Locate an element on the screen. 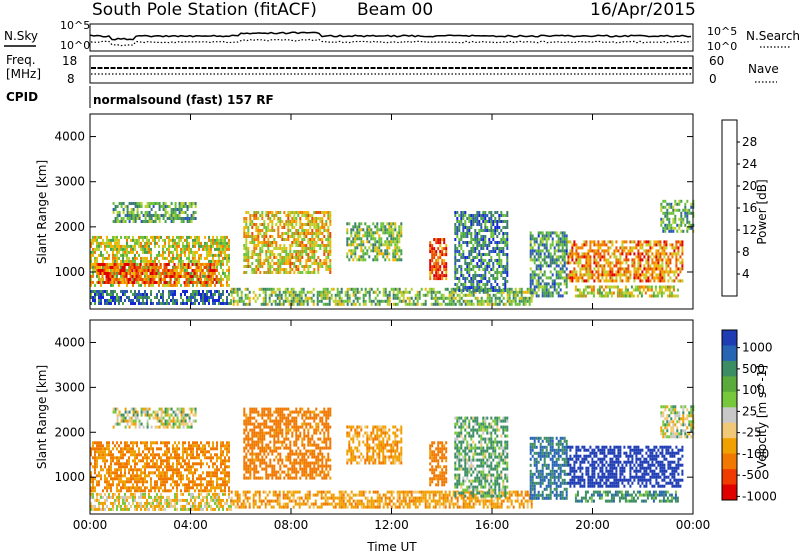  colorbar-tick-label: 28 is located at coordinates (749, 142).